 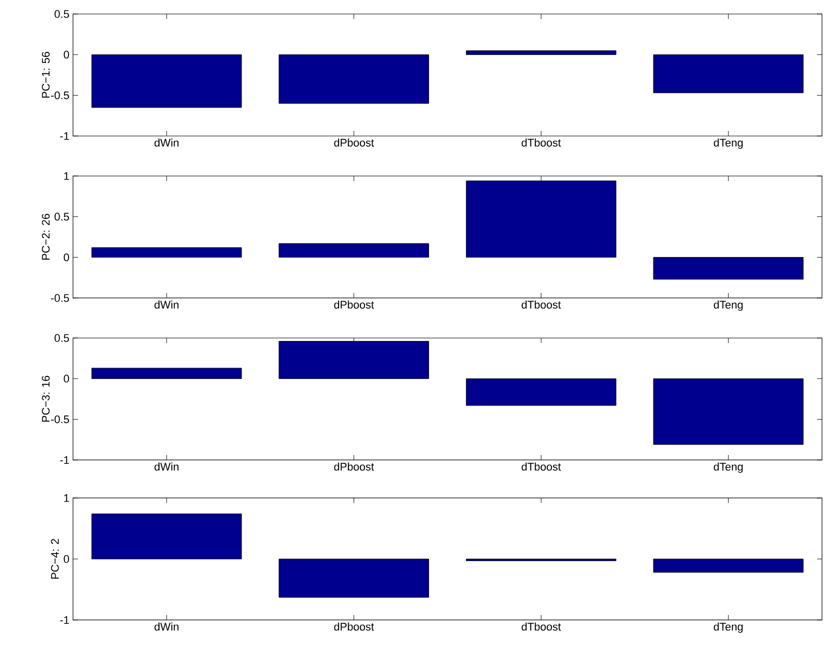 I want to click on y-axis-title: PC−3: 16, so click(x=46, y=399).